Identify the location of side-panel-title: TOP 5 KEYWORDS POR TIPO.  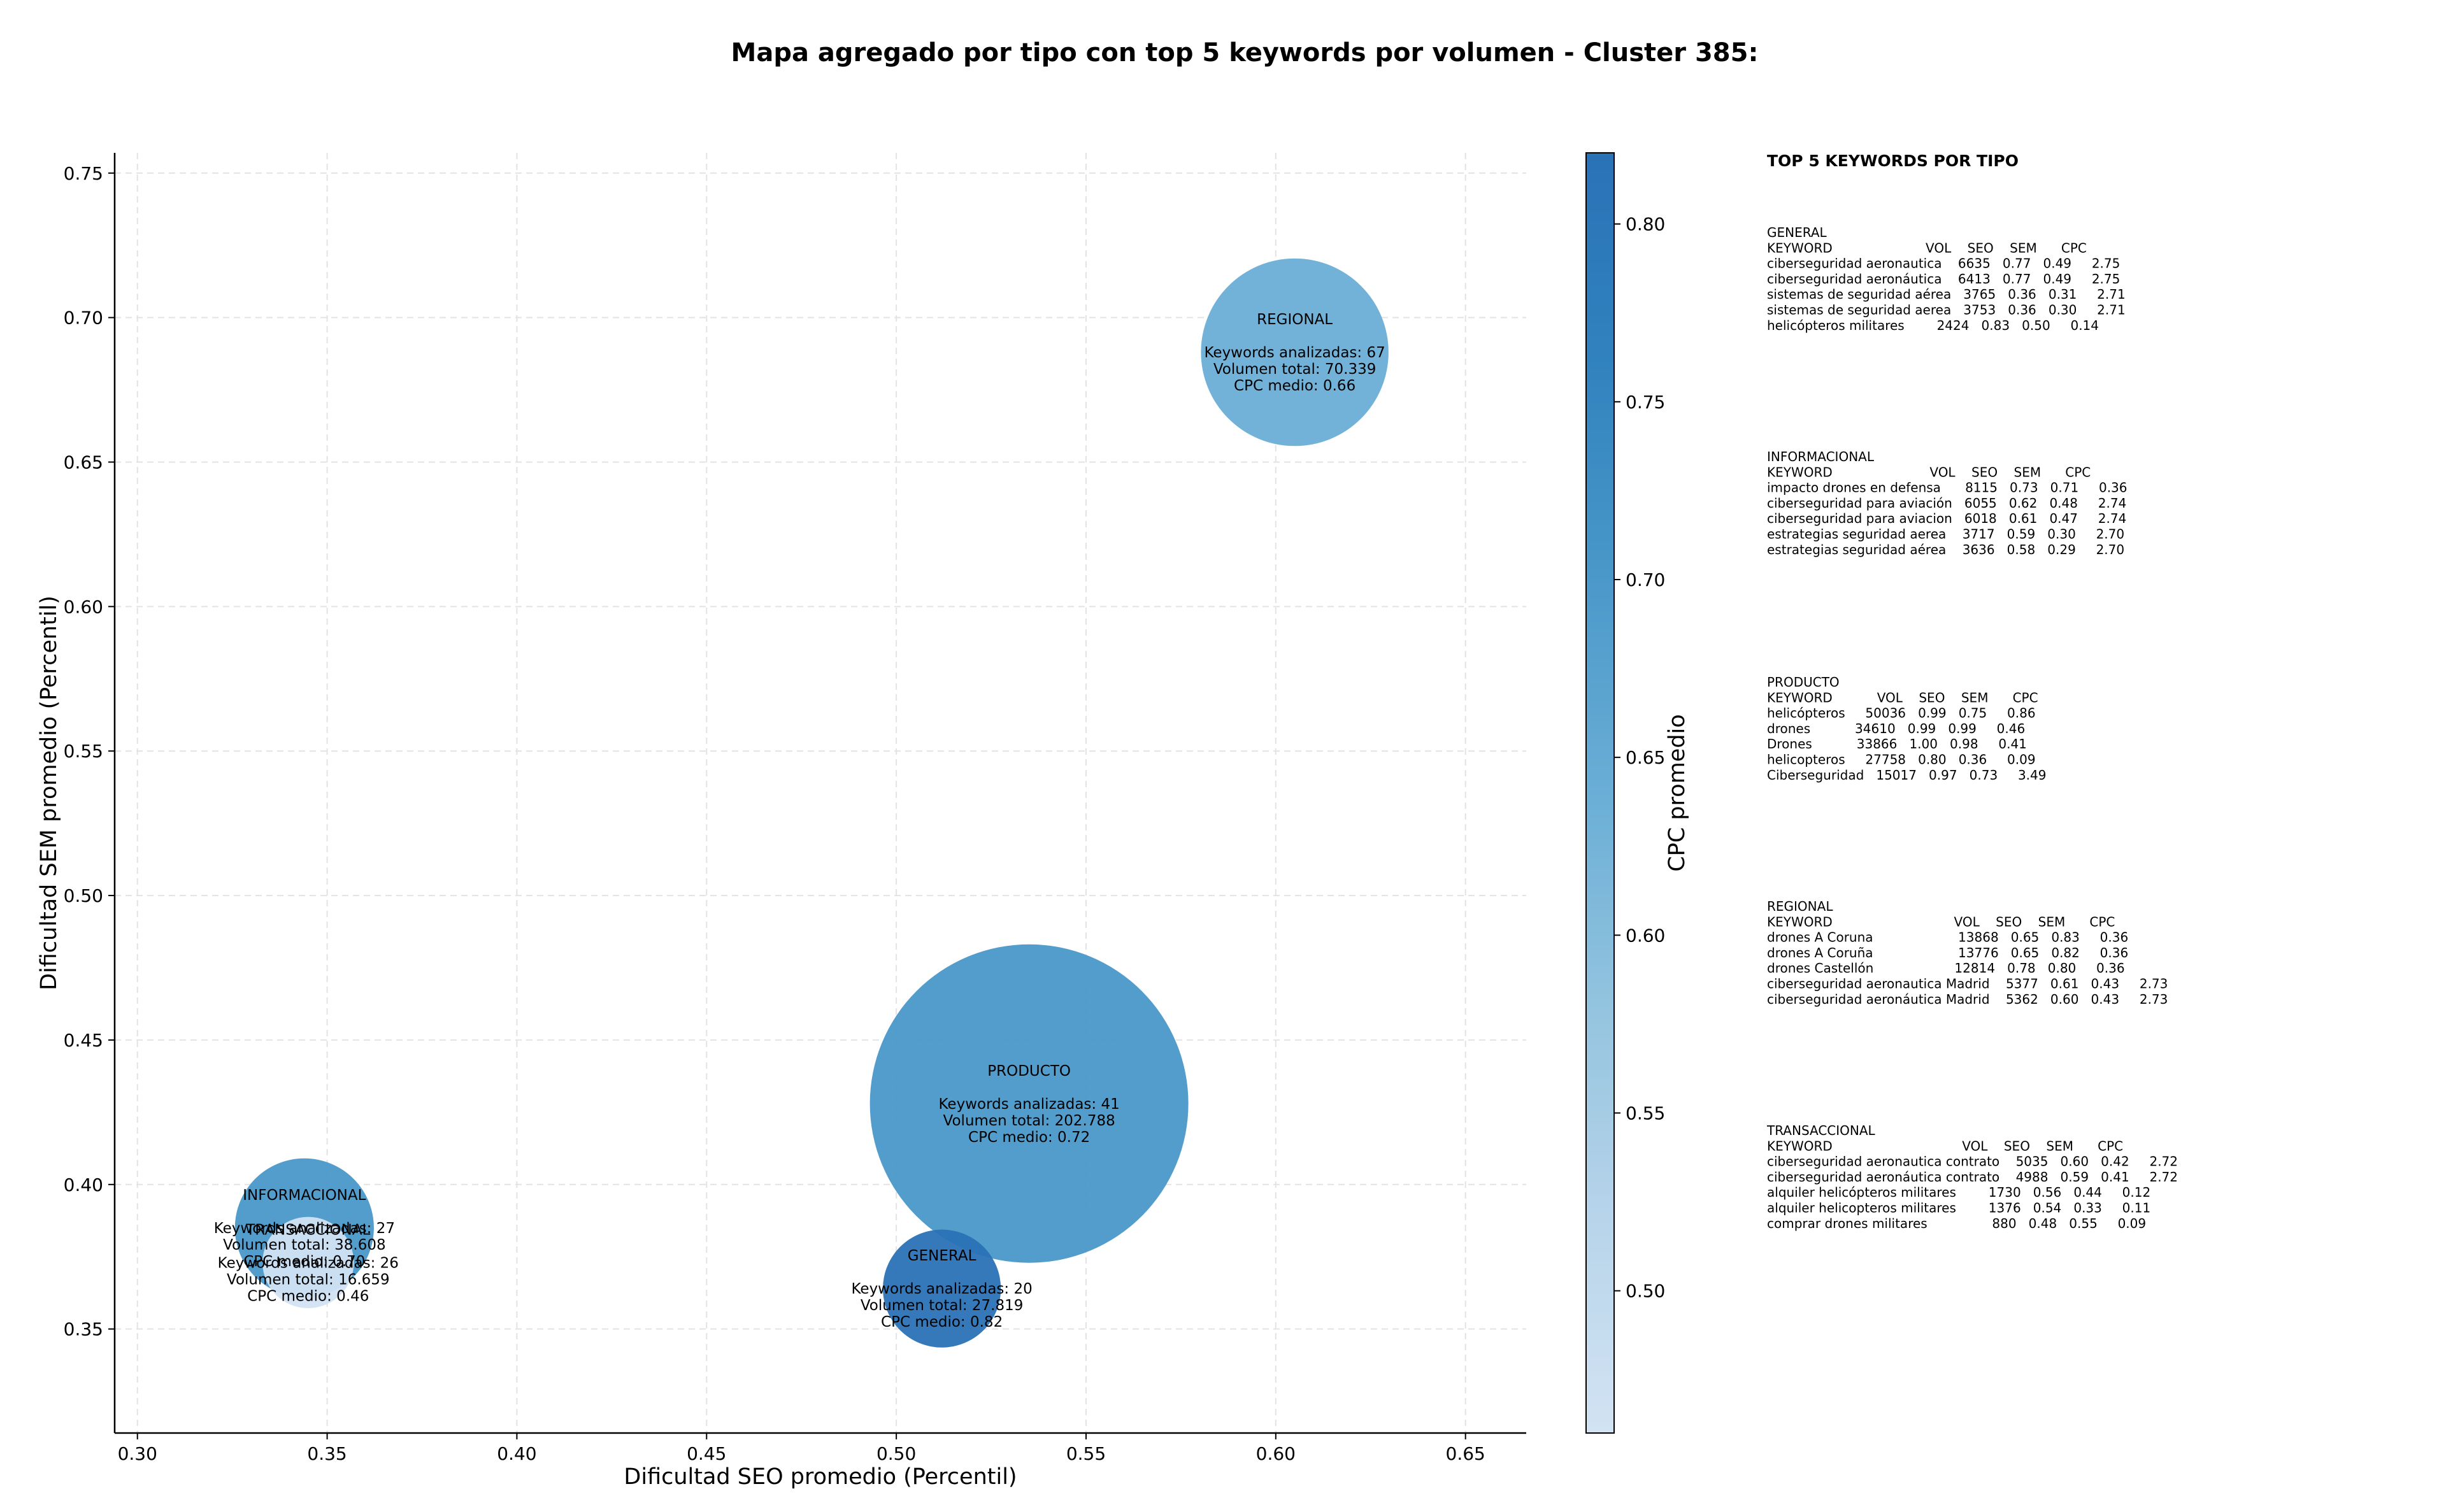
(1893, 161).